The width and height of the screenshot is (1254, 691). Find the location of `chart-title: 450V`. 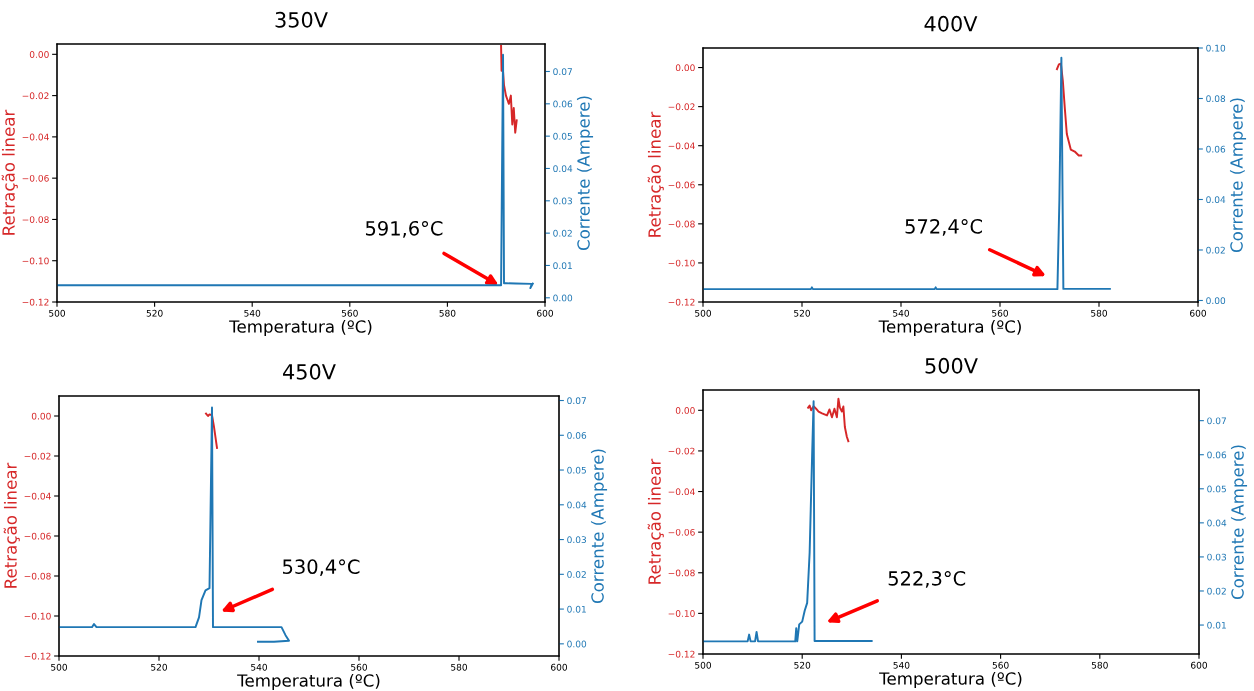

chart-title: 450V is located at coordinates (309, 371).